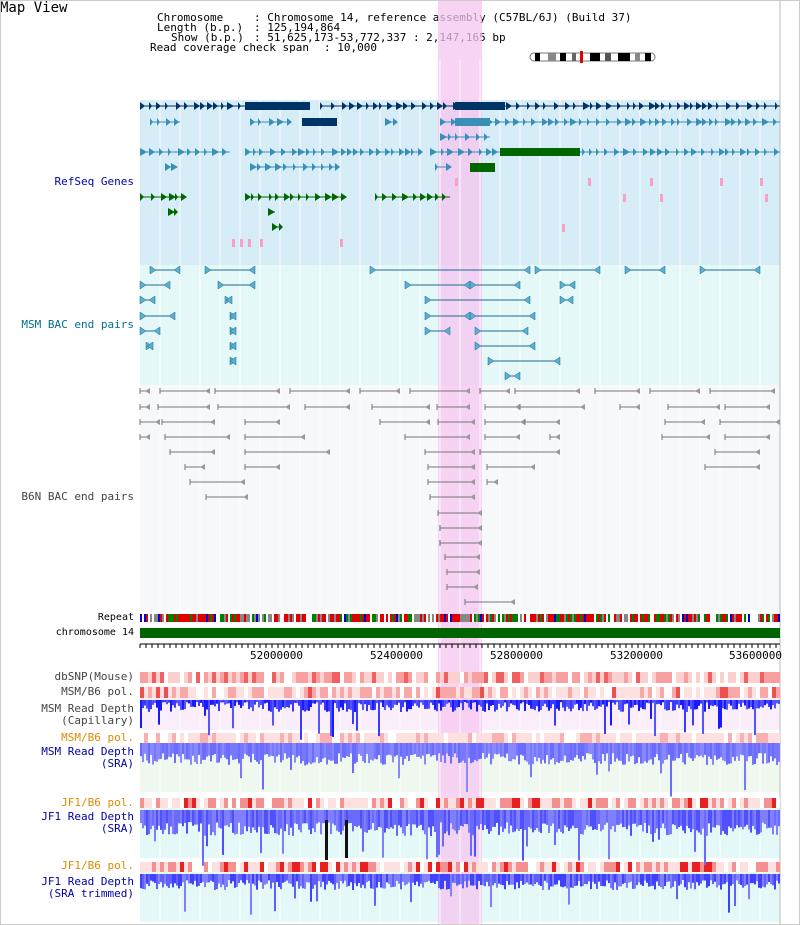 The width and height of the screenshot is (800, 925). Describe the element at coordinates (87, 816) in the screenshot. I see `track-label-jf1-rd-sra: JF1 Read Depth` at that location.